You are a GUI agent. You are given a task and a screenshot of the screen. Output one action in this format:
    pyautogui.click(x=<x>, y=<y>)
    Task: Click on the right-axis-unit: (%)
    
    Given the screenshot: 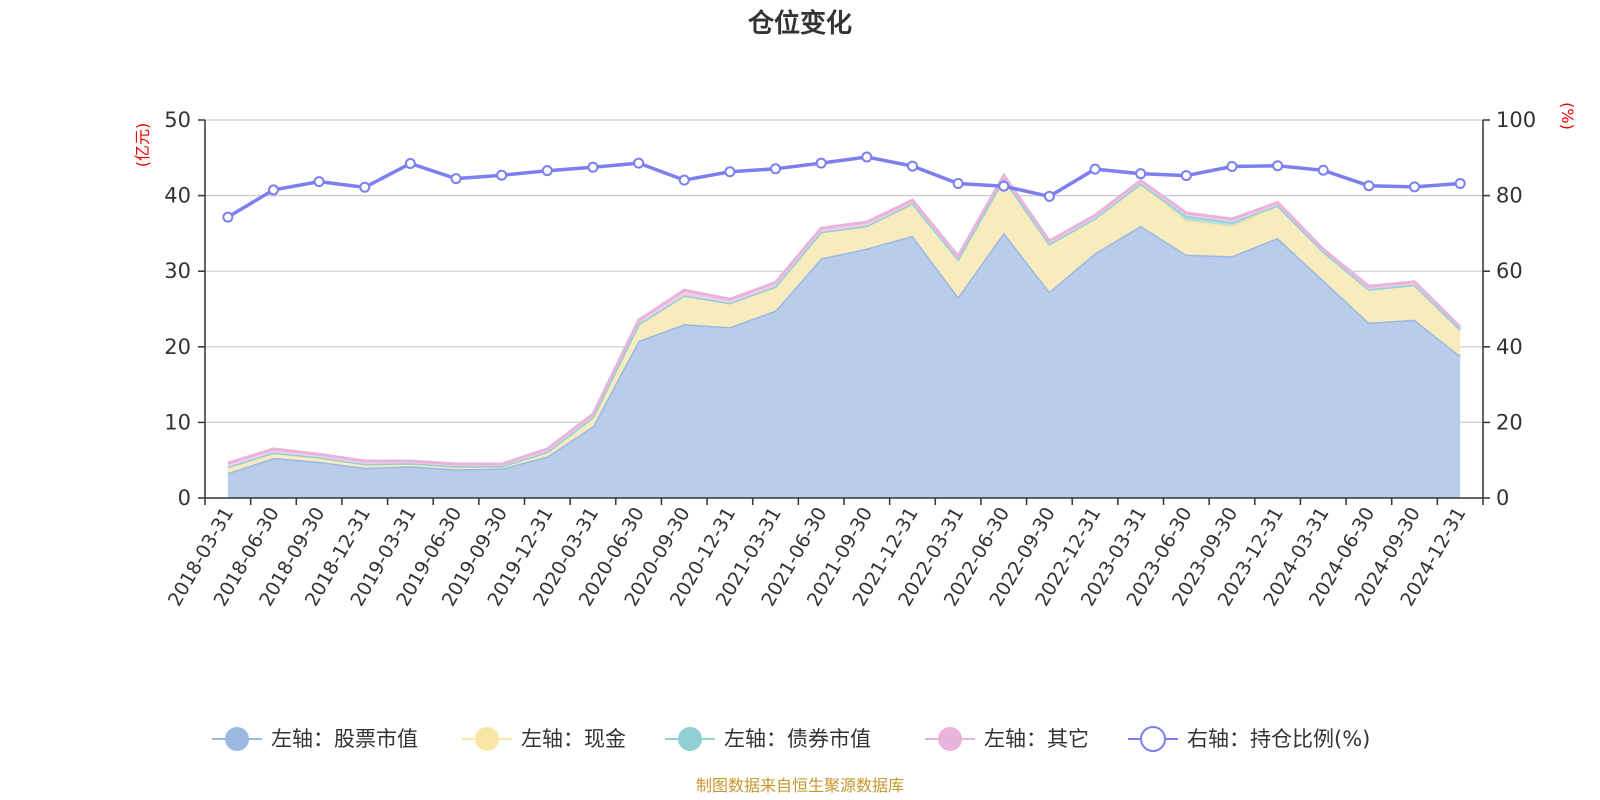 What is the action you would take?
    pyautogui.click(x=1567, y=116)
    